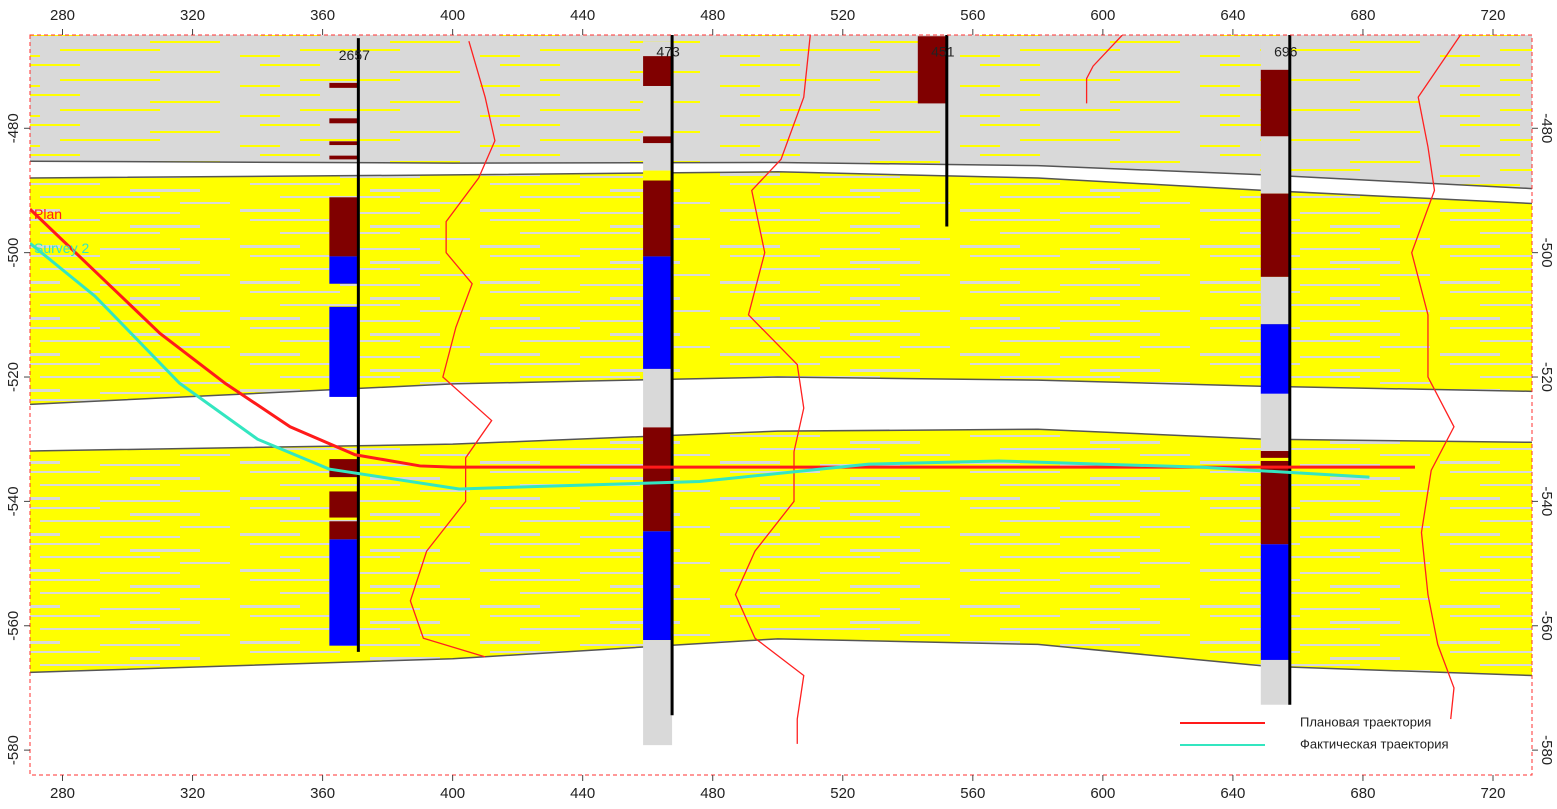  What do you see at coordinates (354, 55) in the screenshot?
I see `well-label: 2657` at bounding box center [354, 55].